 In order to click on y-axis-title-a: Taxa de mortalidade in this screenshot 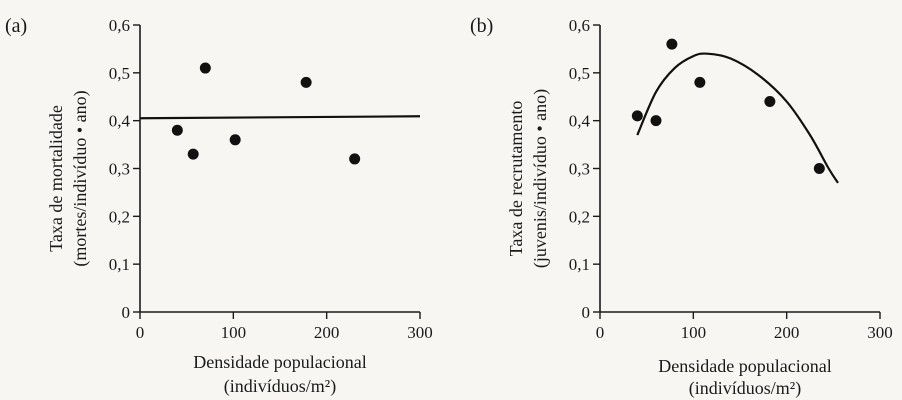, I will do `click(56, 178)`.